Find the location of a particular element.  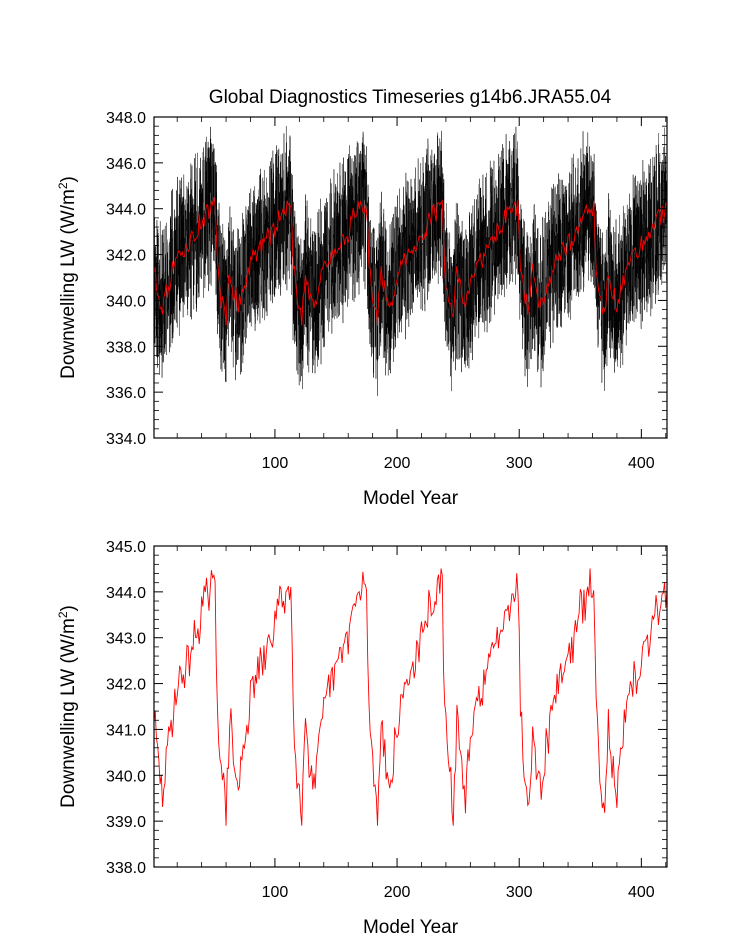

y-tick-label: 343.0 is located at coordinates (126, 639).